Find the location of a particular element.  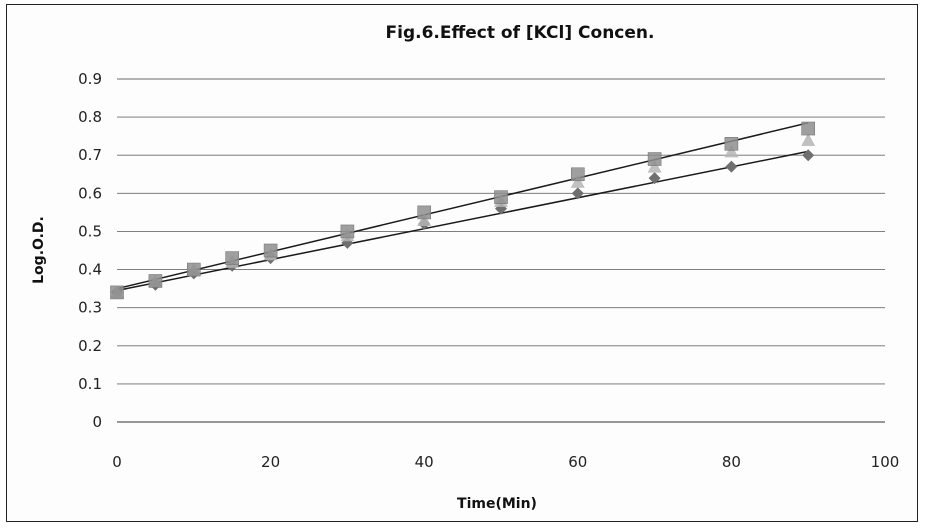

chart-title: Fig.6.Effect of [KCl] Concen. is located at coordinates (520, 33).